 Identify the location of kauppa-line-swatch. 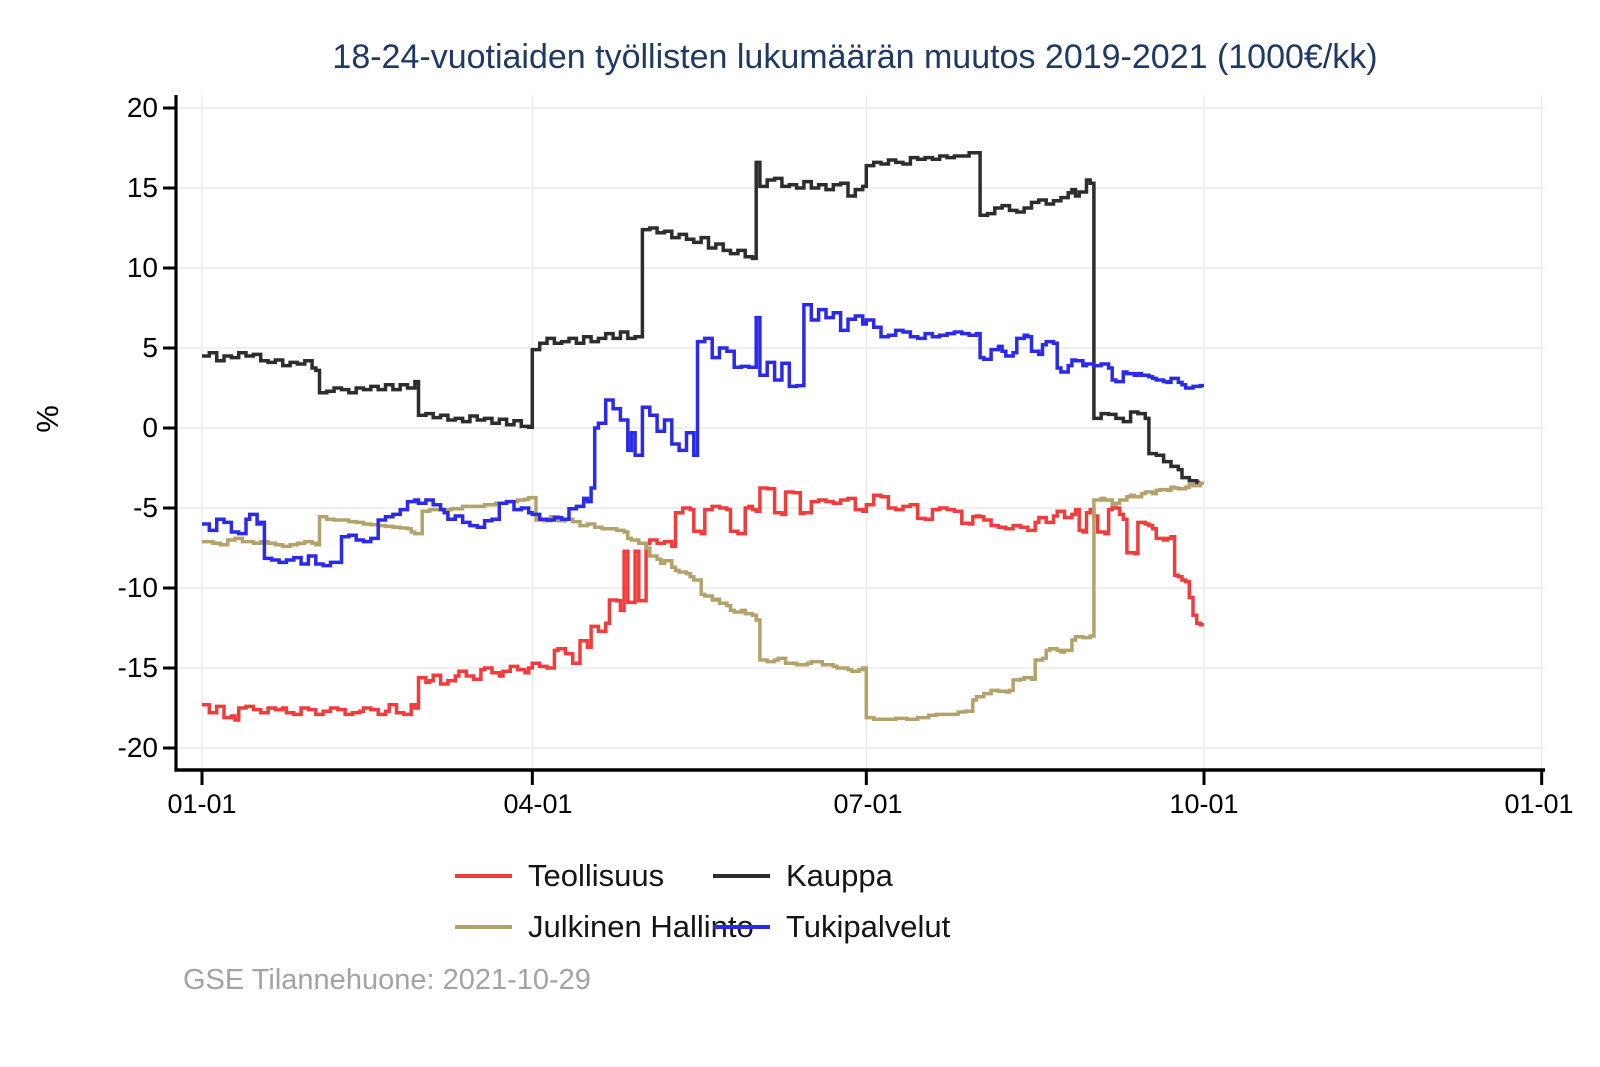
(741, 876).